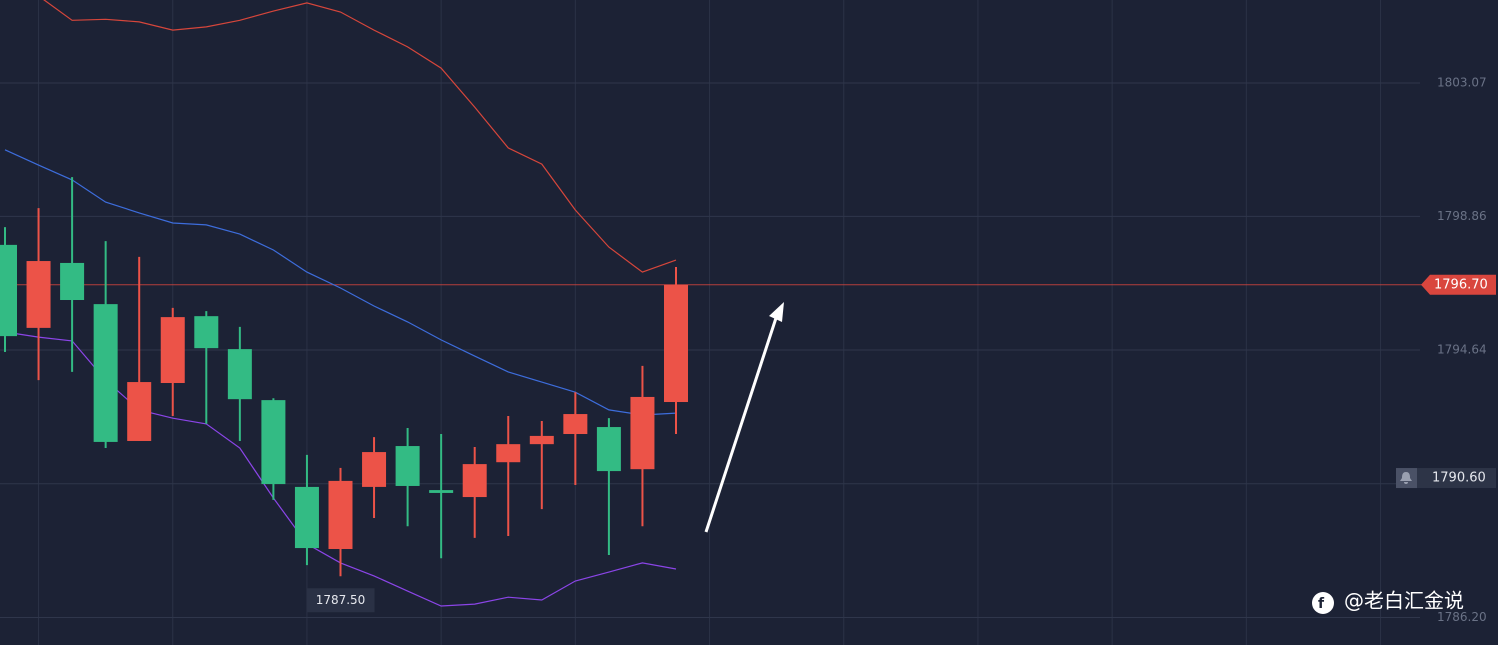 The width and height of the screenshot is (1498, 645). I want to click on alert-label: 1790.60, so click(1459, 478).